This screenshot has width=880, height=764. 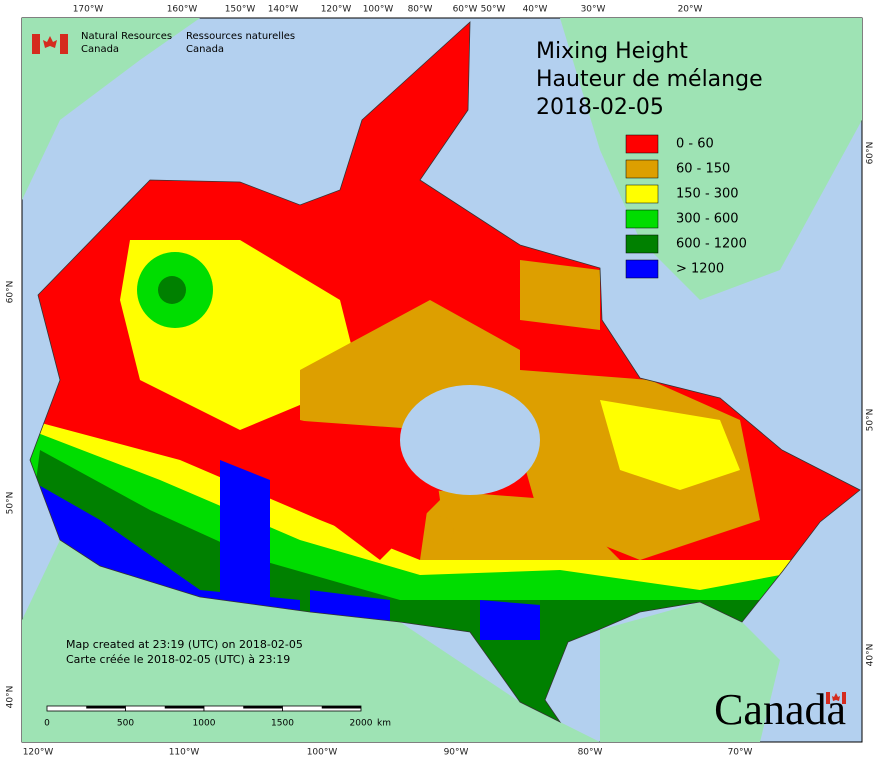 I want to click on scale-label: 1000, so click(x=204, y=724).